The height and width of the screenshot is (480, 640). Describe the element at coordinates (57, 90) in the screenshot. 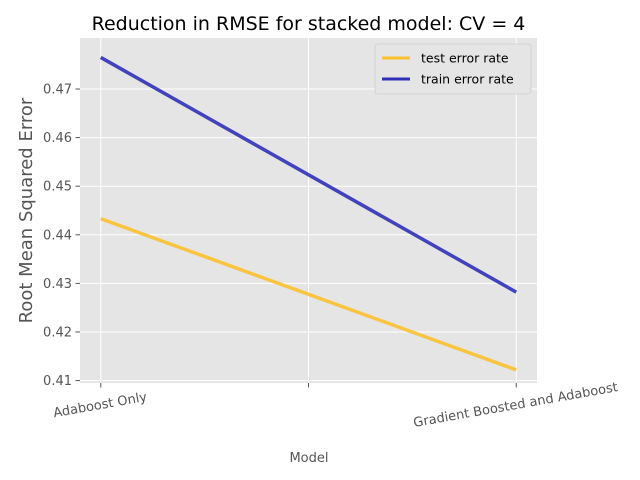

I see `y-tick-label: 0.47` at that location.